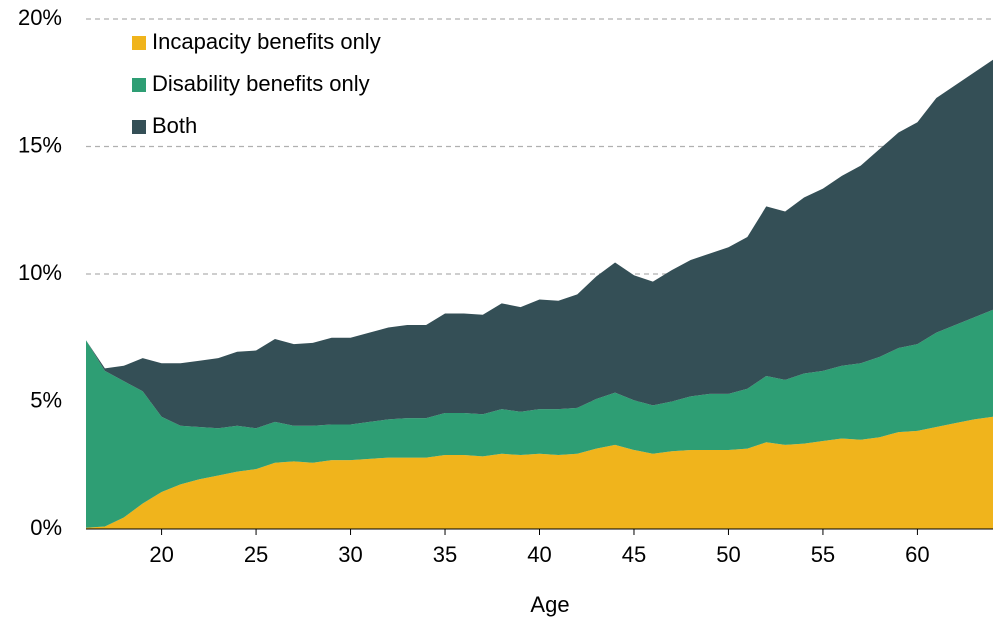  What do you see at coordinates (350, 554) in the screenshot?
I see `x-tick-label: 30` at bounding box center [350, 554].